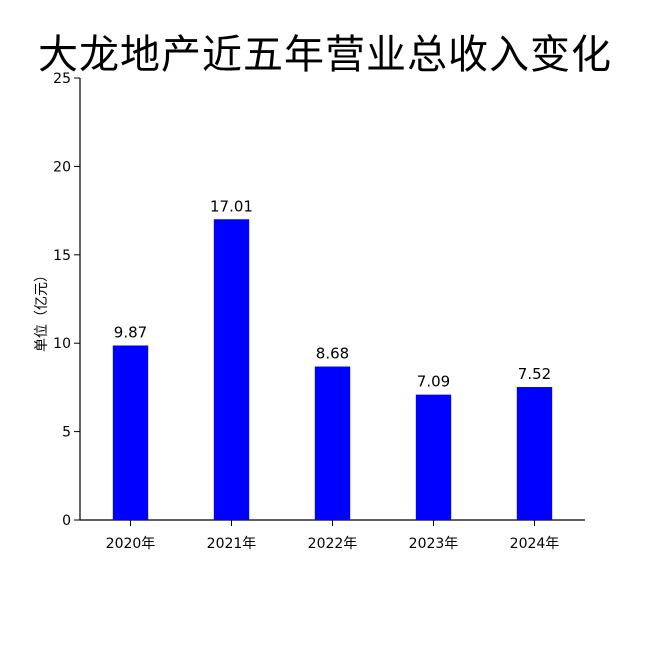 The image size is (650, 650). Describe the element at coordinates (325, 55) in the screenshot. I see `chart-title: 大龙地产近五年营业总收入变化` at that location.